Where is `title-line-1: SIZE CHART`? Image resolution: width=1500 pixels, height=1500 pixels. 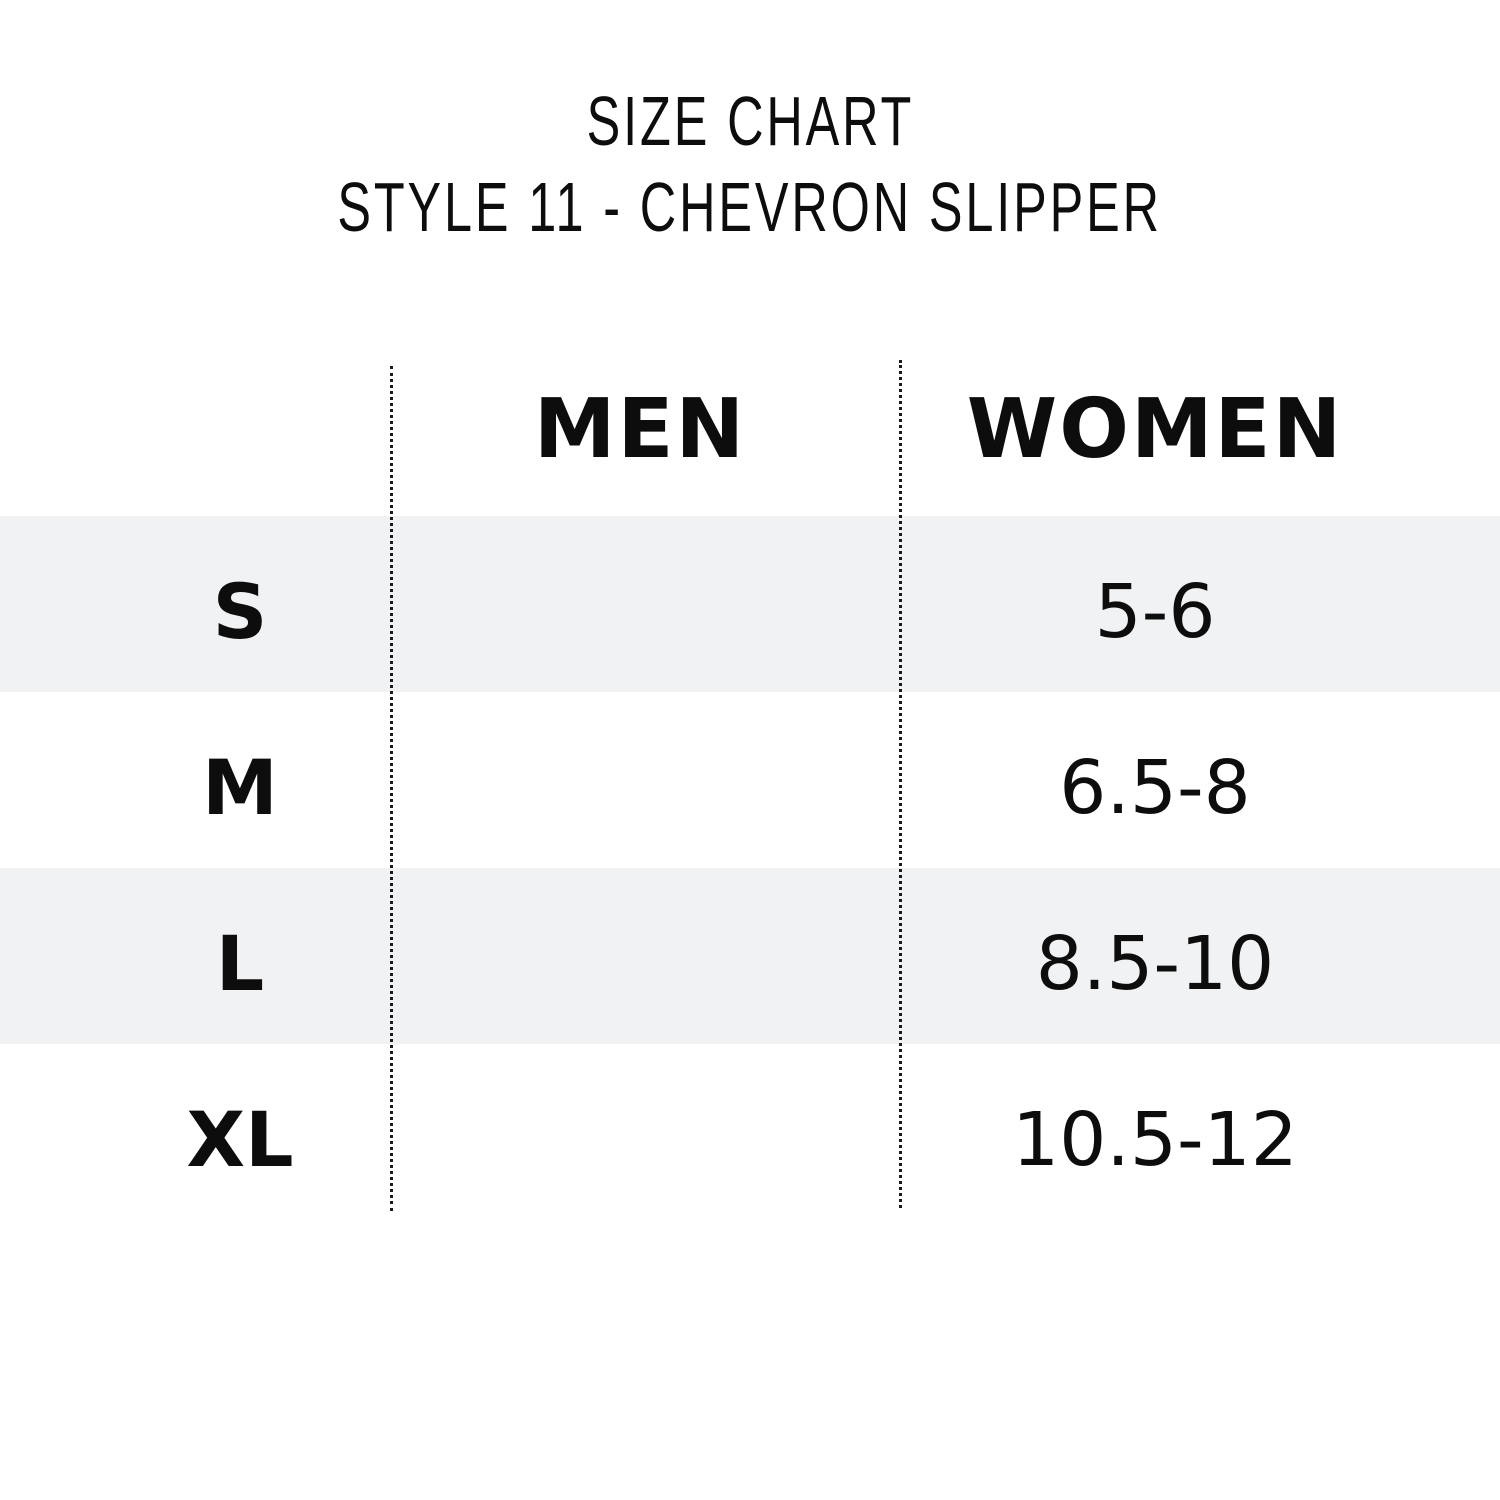 title-line-1: SIZE CHART is located at coordinates (750, 121).